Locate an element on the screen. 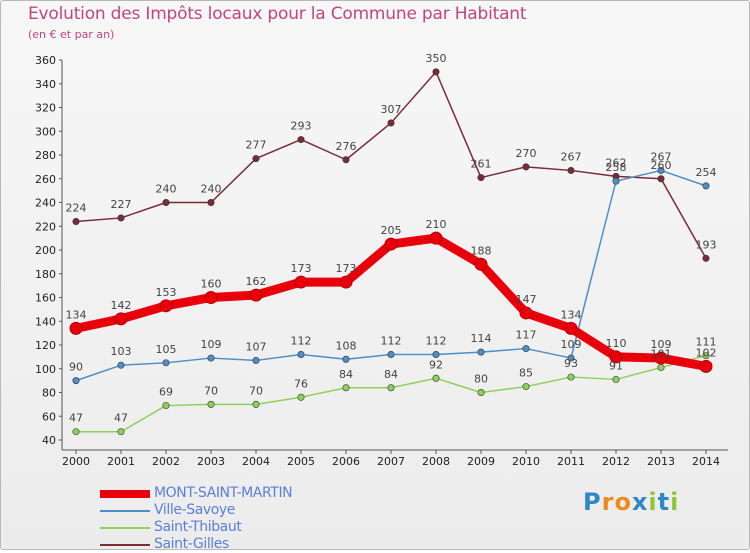  data-label-saint-thibaut: 91 is located at coordinates (616, 365).